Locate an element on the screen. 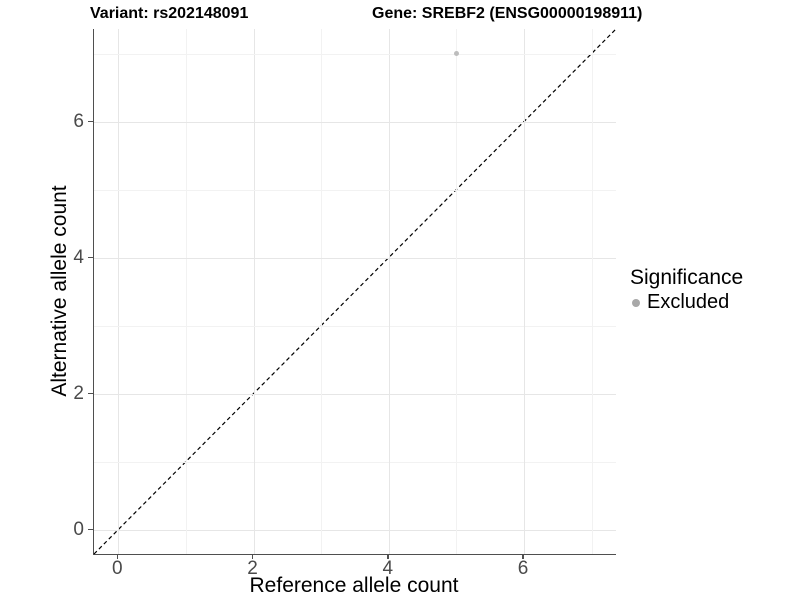  y-tick-label-6: 6 is located at coordinates (78, 121).